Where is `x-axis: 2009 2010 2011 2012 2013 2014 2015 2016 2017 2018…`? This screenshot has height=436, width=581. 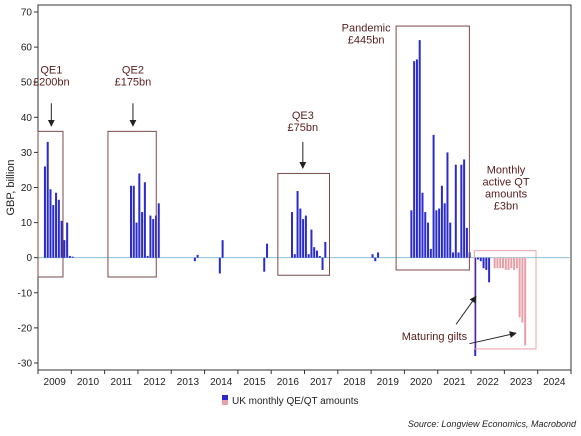 x-axis: 2009 2010 2011 2012 2013 2014 2015 2016 2017 2018… is located at coordinates (304, 379).